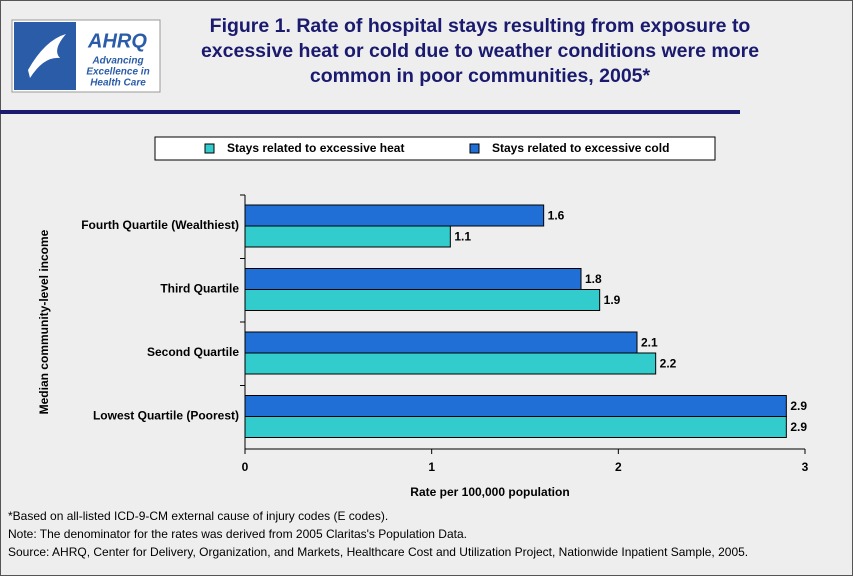 Image resolution: width=853 pixels, height=576 pixels. I want to click on y-axis-title: Median community-level income, so click(44, 321).